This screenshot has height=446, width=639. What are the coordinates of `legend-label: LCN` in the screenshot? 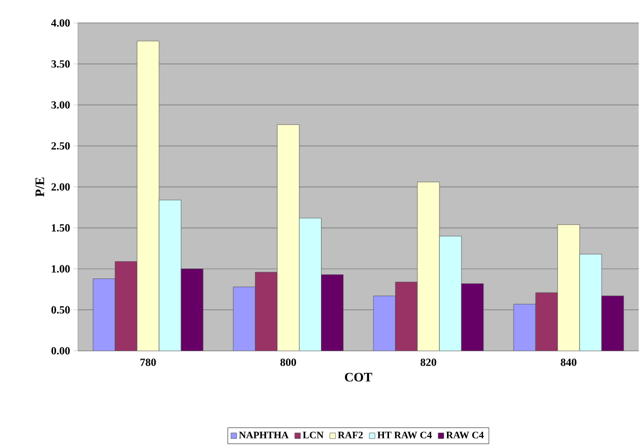 It's located at (313, 435).